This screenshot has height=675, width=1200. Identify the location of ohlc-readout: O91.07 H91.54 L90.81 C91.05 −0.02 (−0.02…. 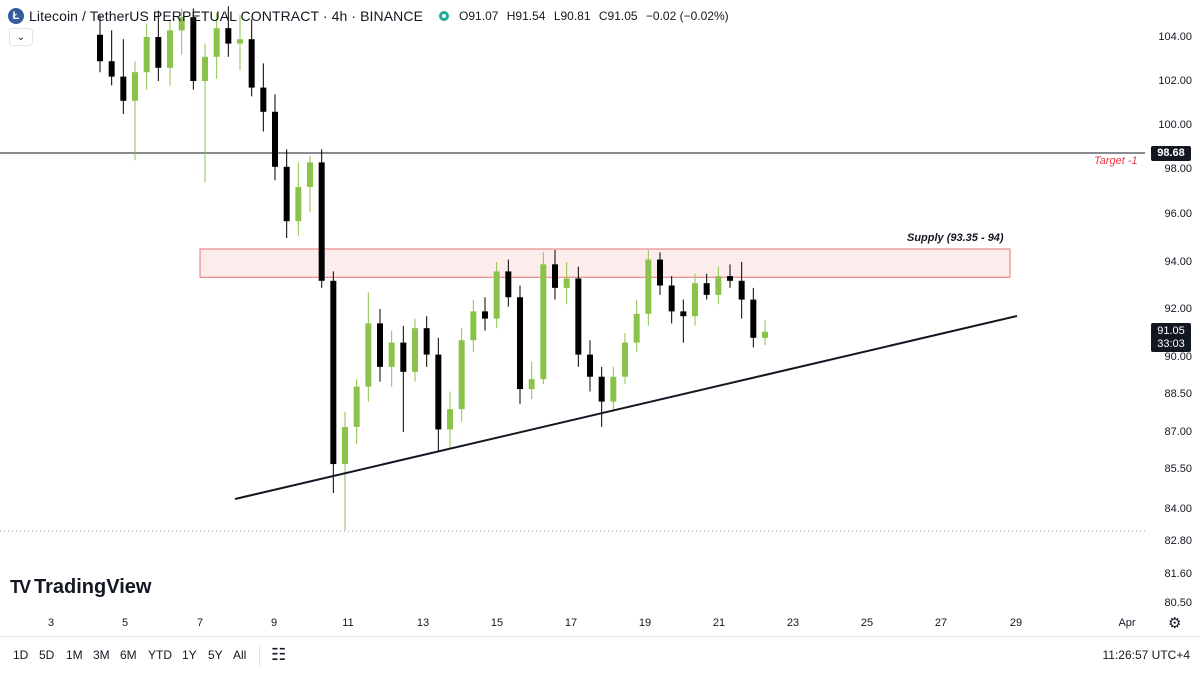
(596, 16).